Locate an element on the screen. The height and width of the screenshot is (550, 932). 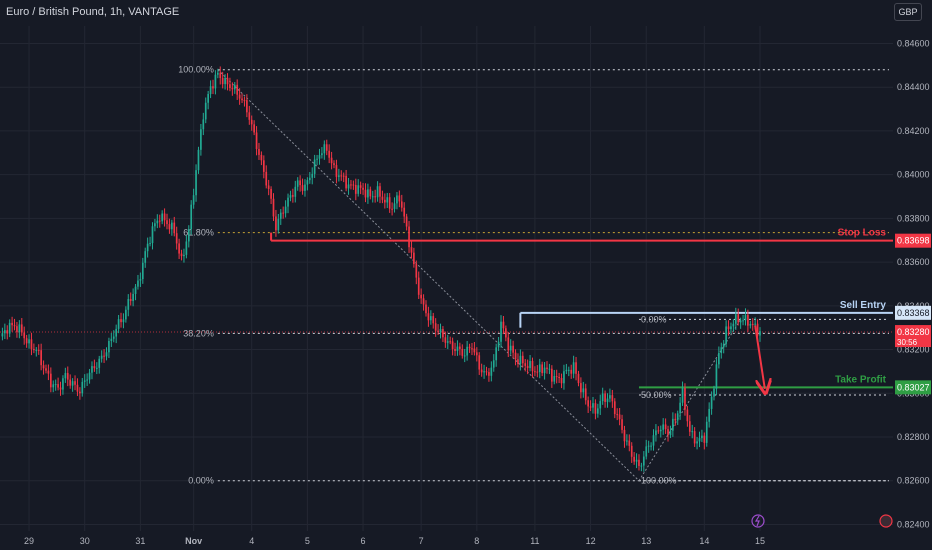
fib-level-label: 0.00% is located at coordinates (201, 481).